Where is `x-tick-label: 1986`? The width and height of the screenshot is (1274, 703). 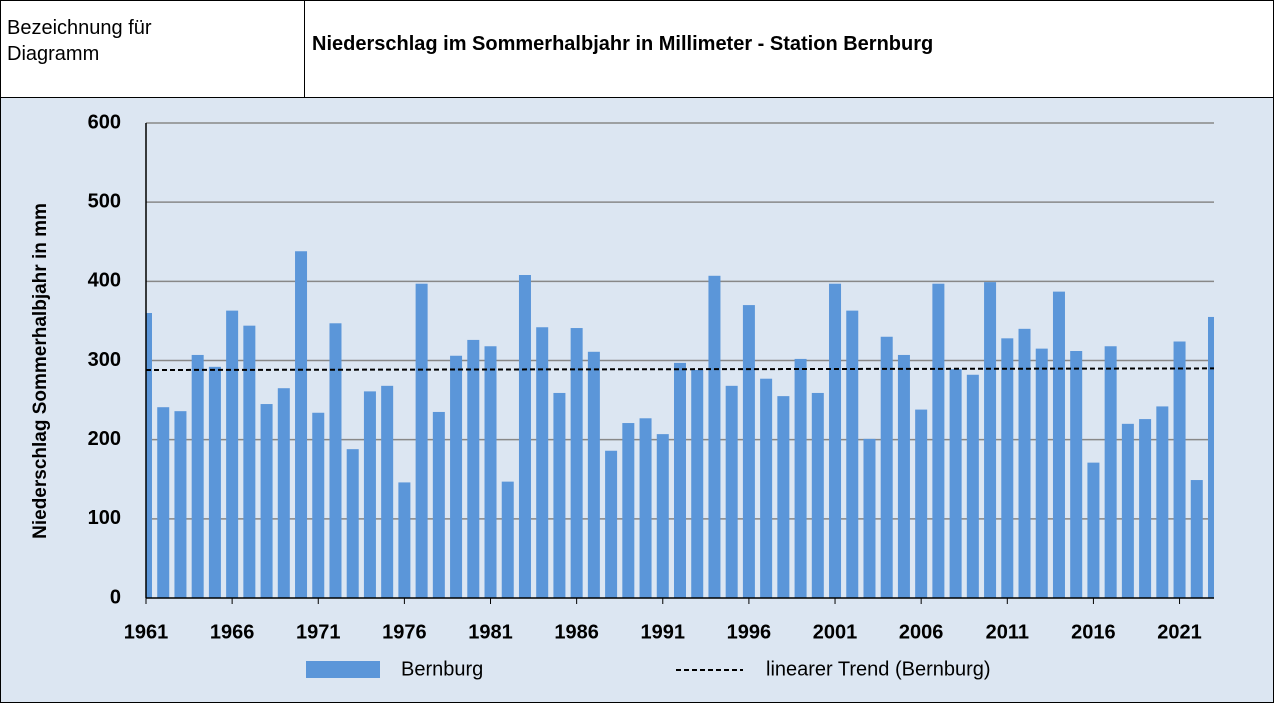 x-tick-label: 1986 is located at coordinates (576, 632).